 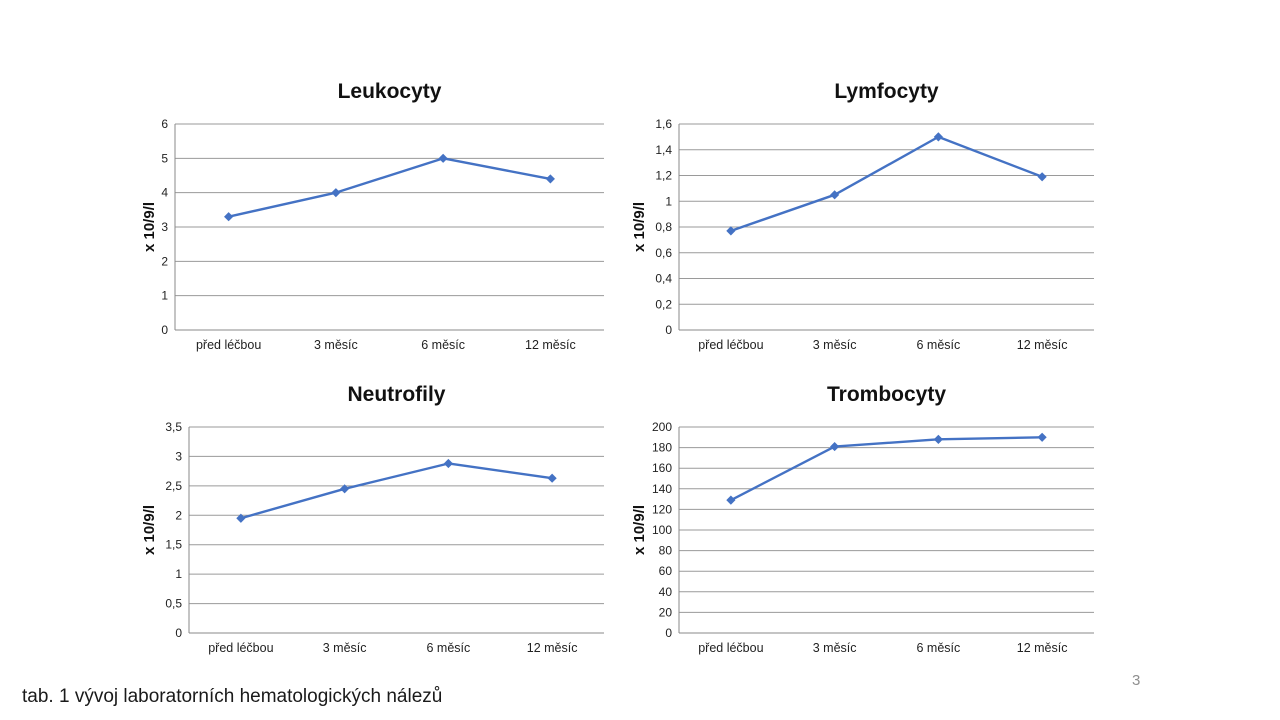 I want to click on svg-text: 80, so click(x=666, y=551).